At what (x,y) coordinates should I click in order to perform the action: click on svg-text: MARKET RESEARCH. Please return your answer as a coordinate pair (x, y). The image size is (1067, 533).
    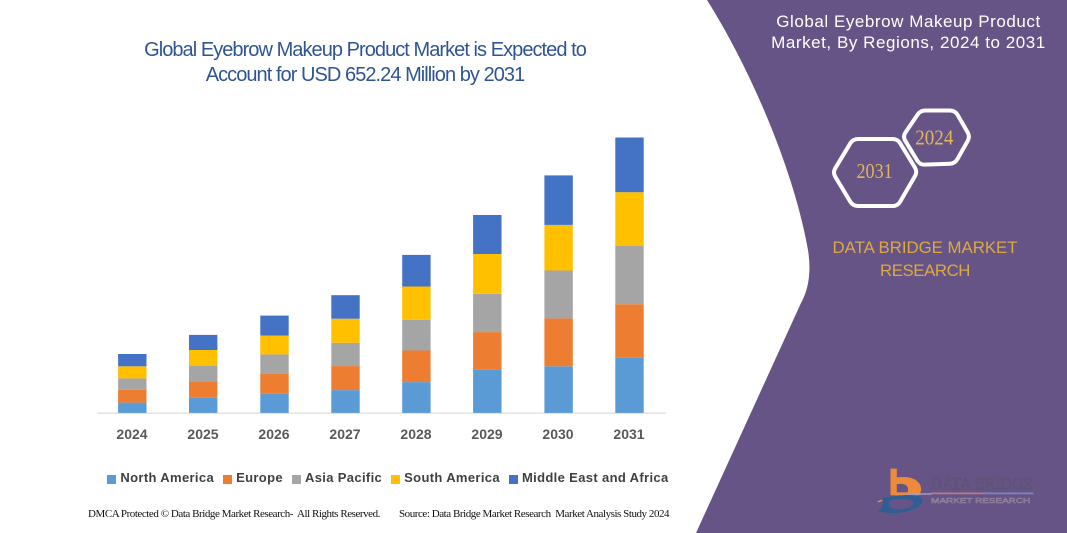
    Looking at the image, I should click on (980, 500).